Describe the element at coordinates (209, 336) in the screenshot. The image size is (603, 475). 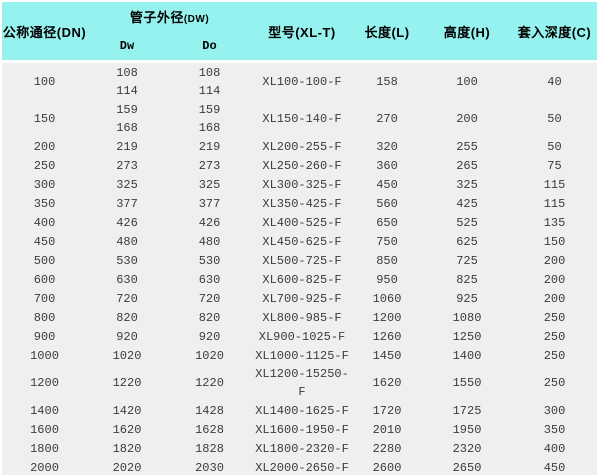
I see `cell-do: 920` at that location.